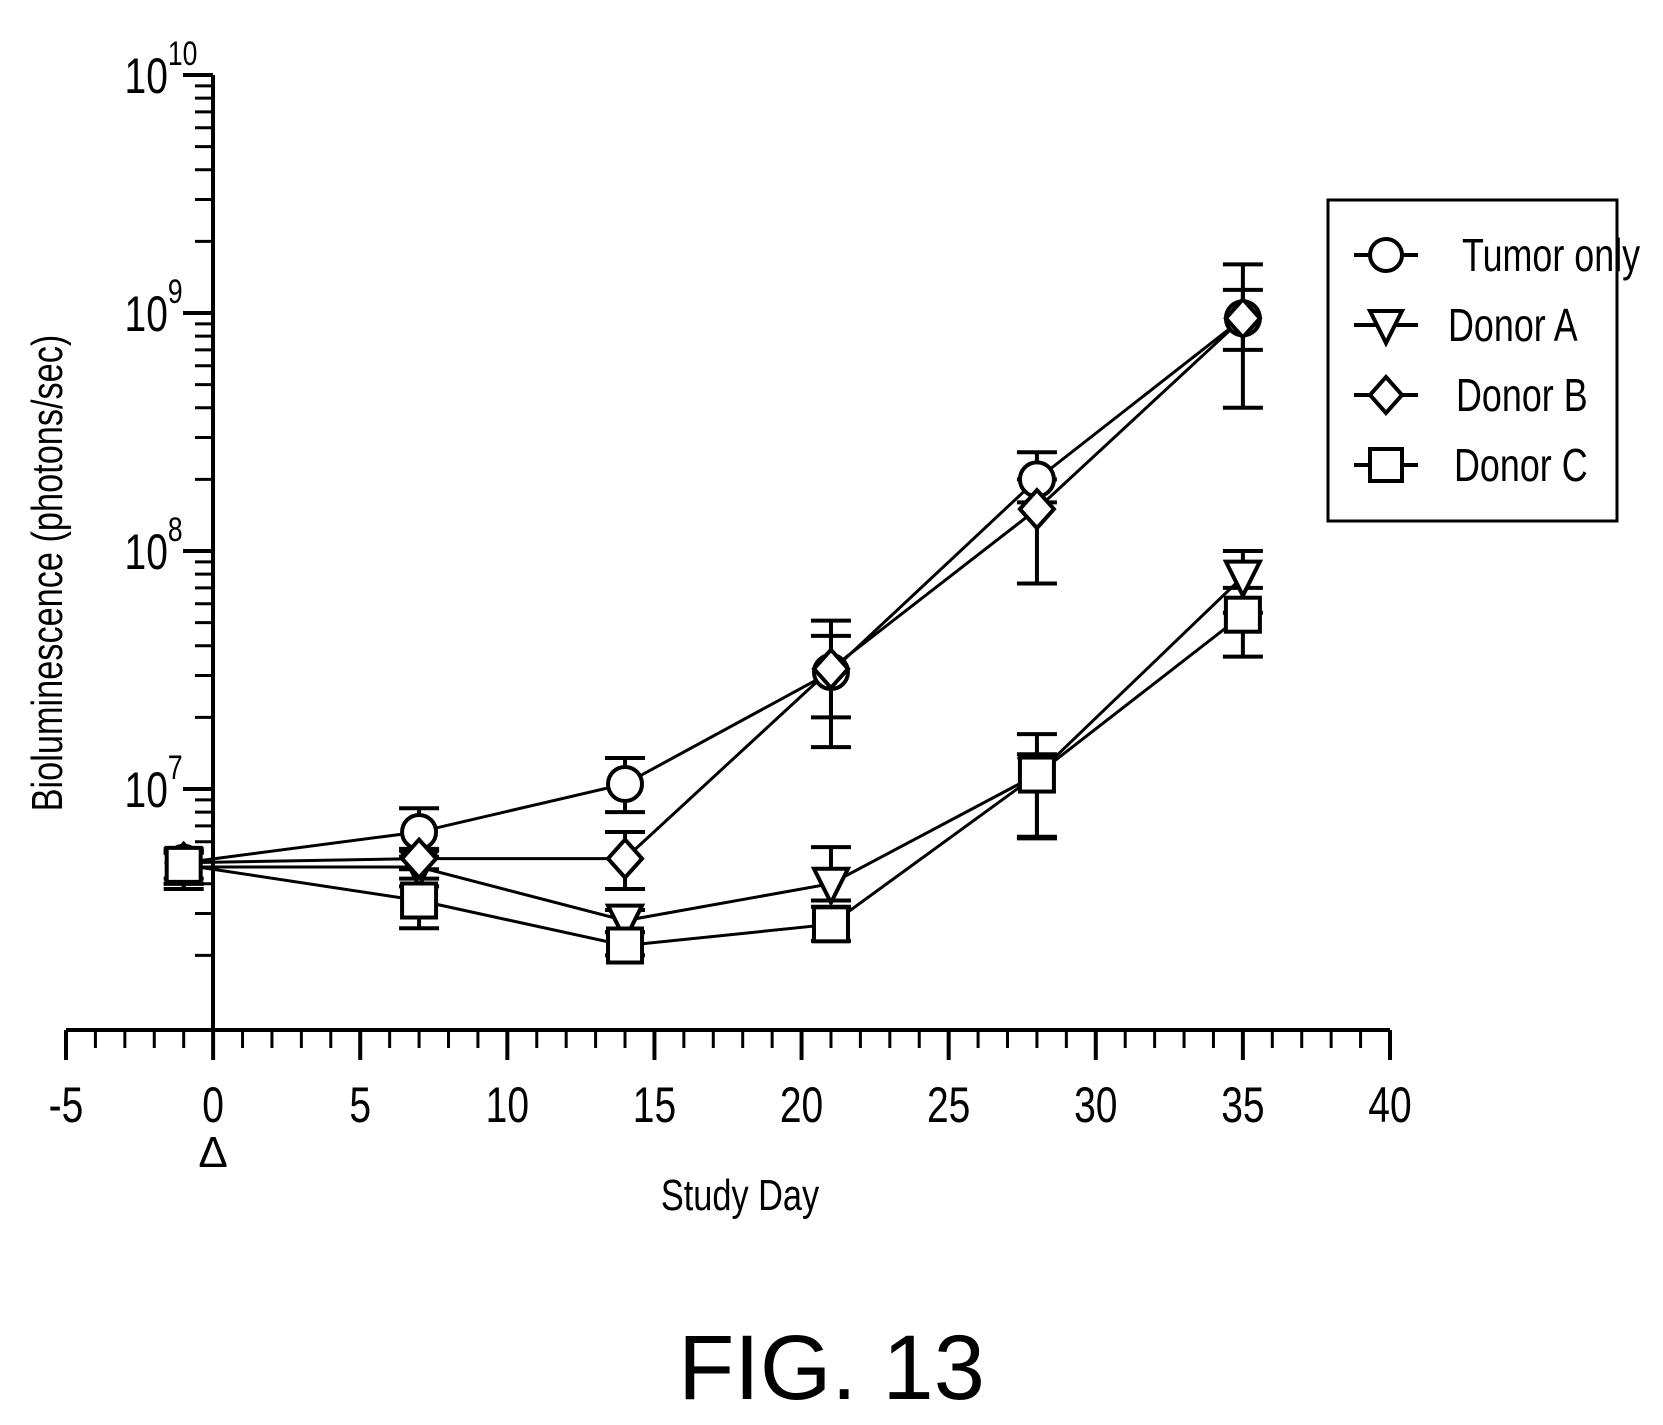 Image resolution: width=1663 pixels, height=1425 pixels. Describe the element at coordinates (212, 1152) in the screenshot. I see `treatment-day-marker: Δ` at that location.